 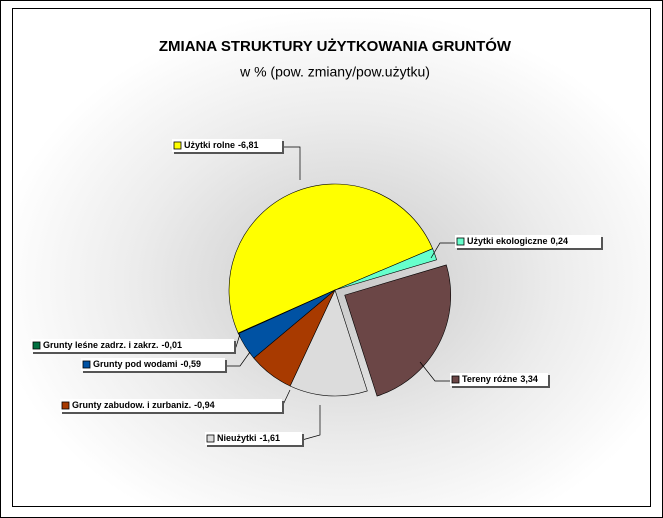 I want to click on data-label: Grunty zabudow. i zurbaniz. -0,94, so click(x=143, y=405).